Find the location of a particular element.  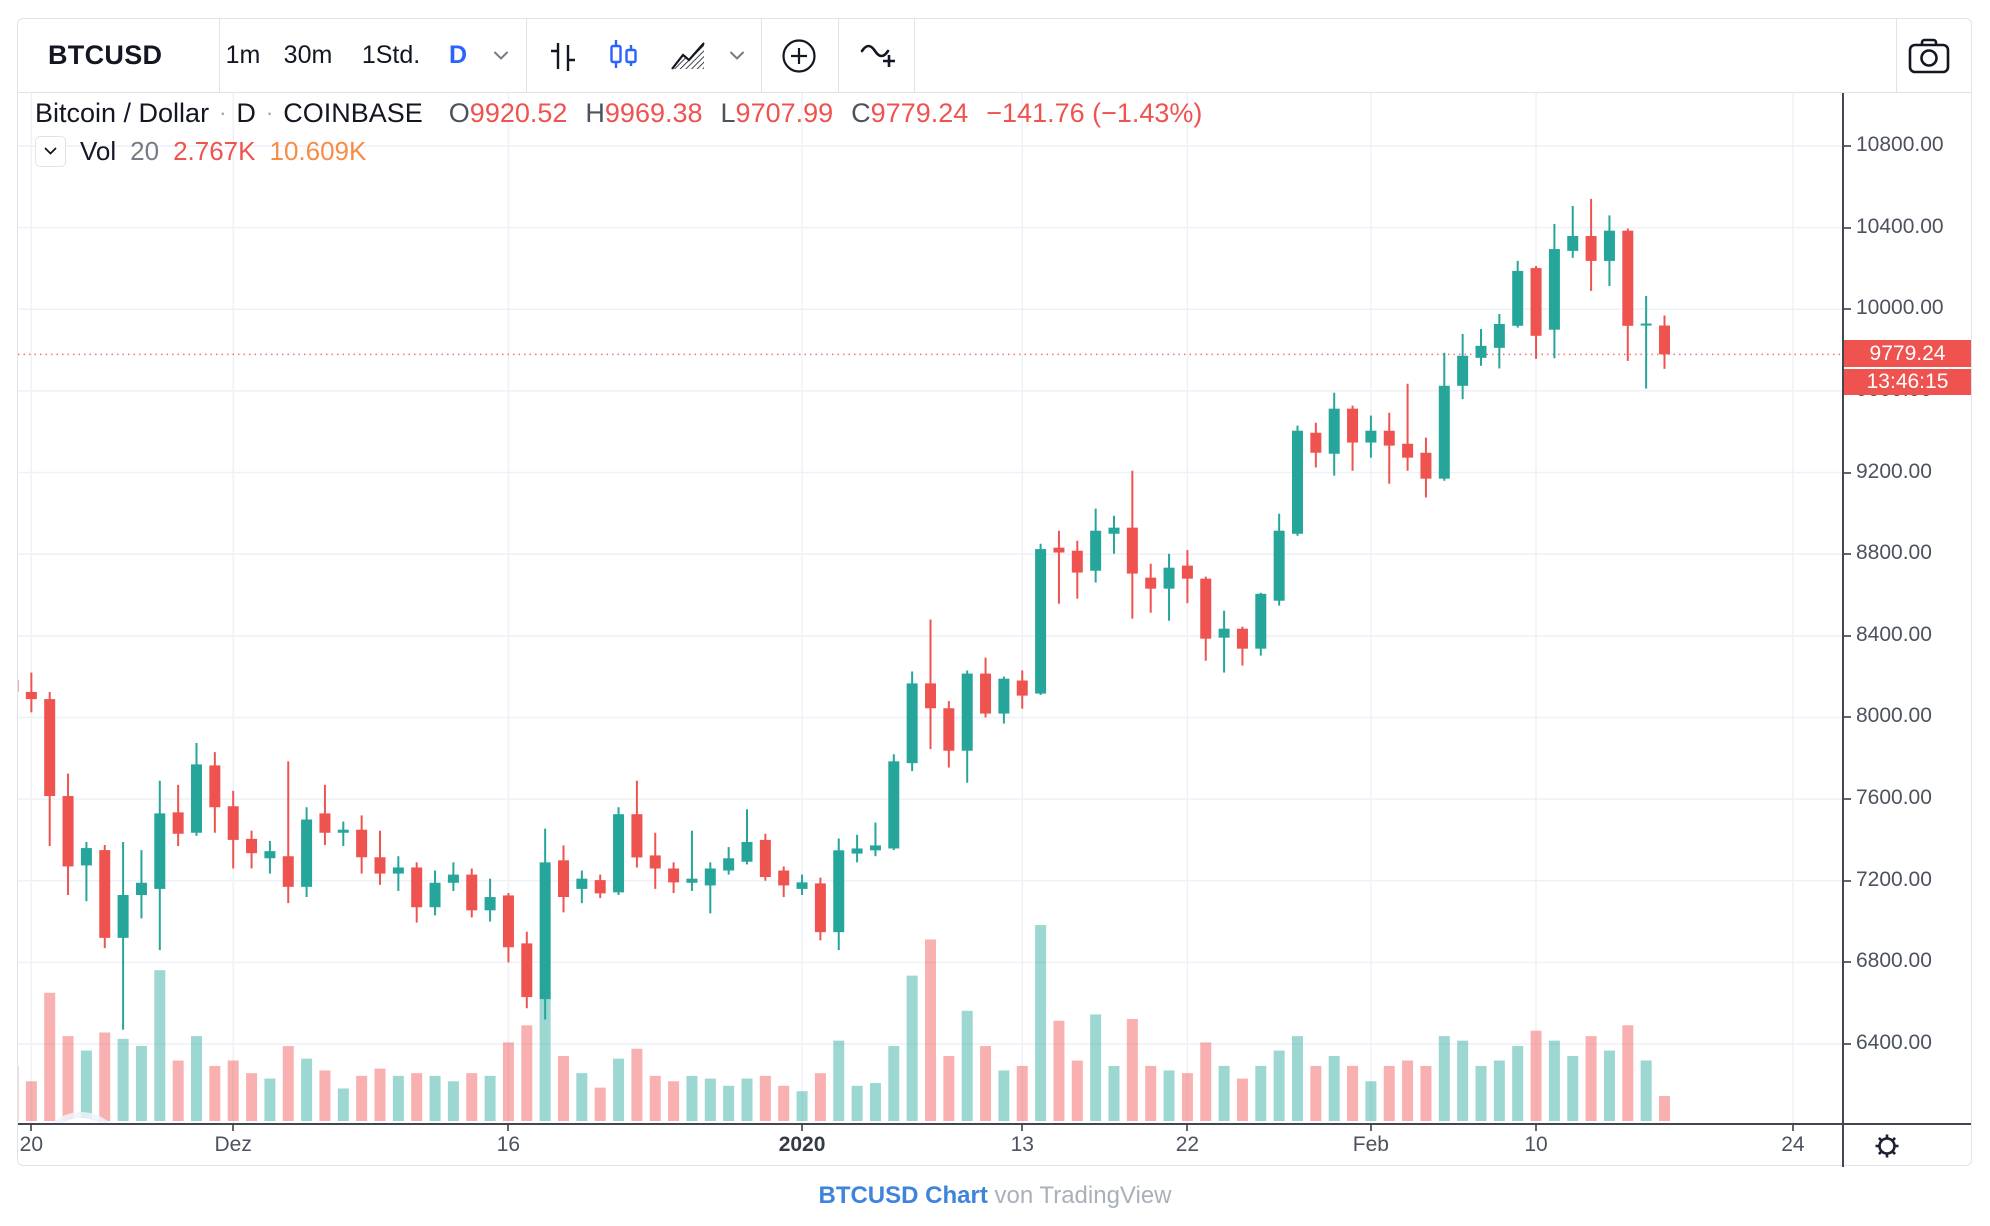

time-axis: 20 Dez 16 2020 13 22 Feb 10 24 is located at coordinates (994, 1145).